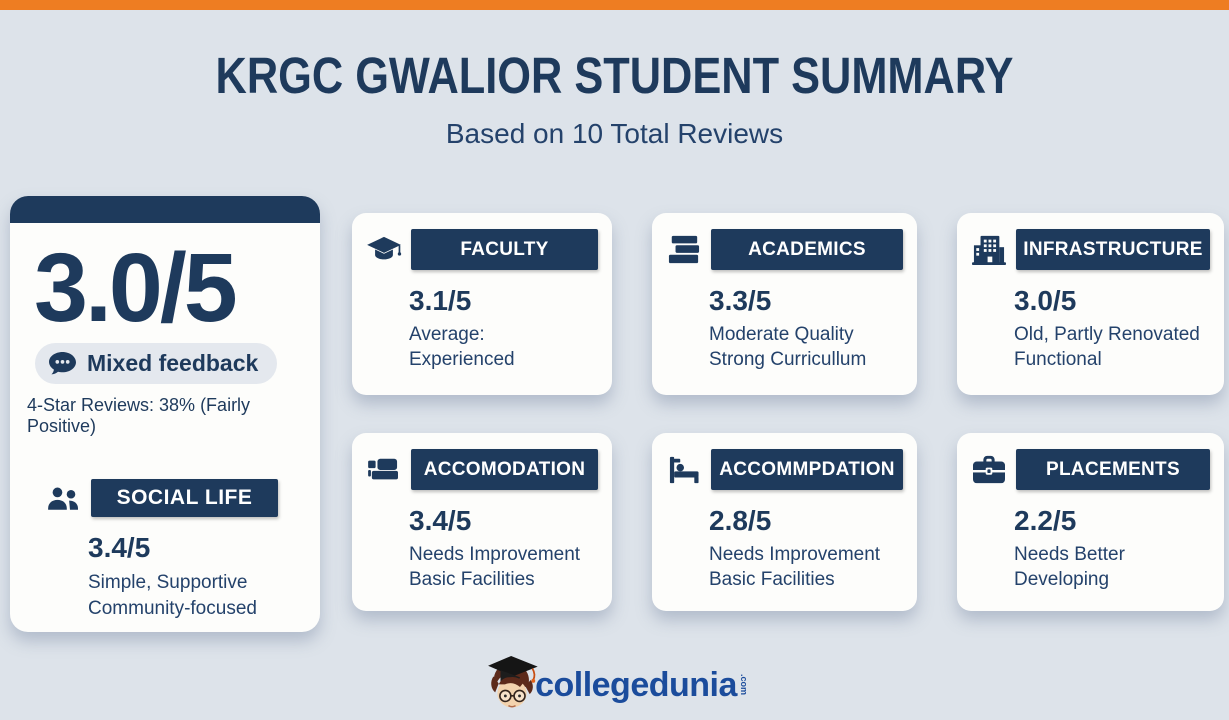  What do you see at coordinates (614, 5) in the screenshot?
I see `top-accent-bar` at bounding box center [614, 5].